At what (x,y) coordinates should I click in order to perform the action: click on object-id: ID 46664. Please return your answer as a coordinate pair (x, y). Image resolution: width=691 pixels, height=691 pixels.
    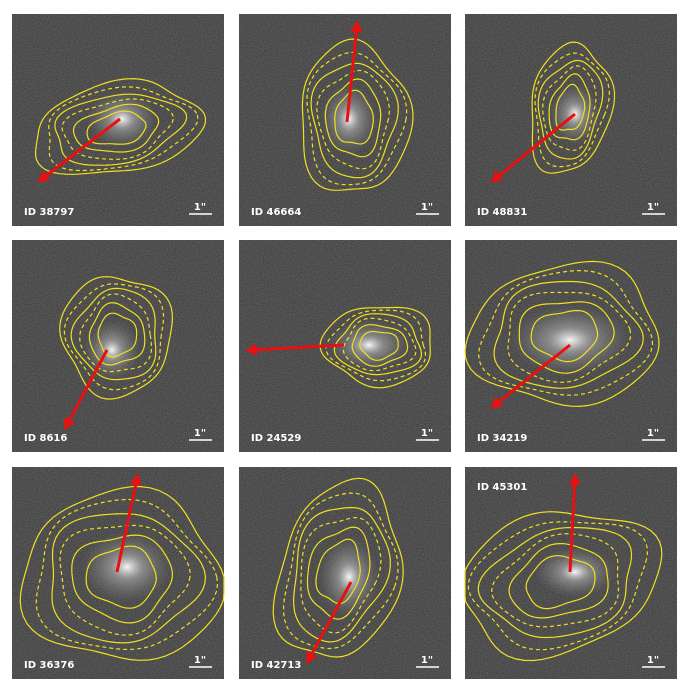
    Looking at the image, I should click on (276, 212).